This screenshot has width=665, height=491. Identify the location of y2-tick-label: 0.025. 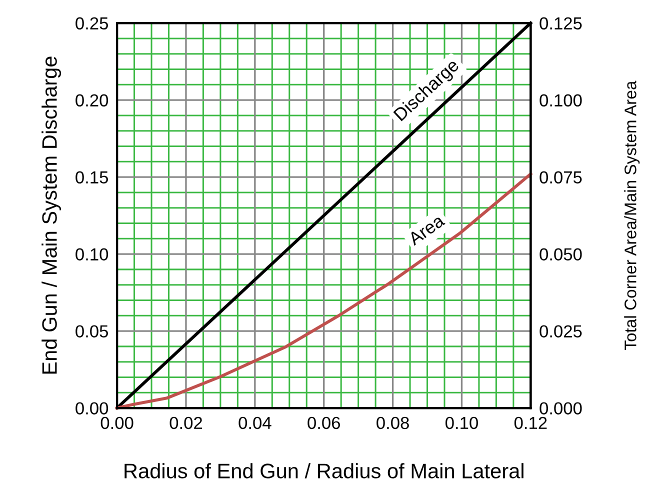
(561, 331).